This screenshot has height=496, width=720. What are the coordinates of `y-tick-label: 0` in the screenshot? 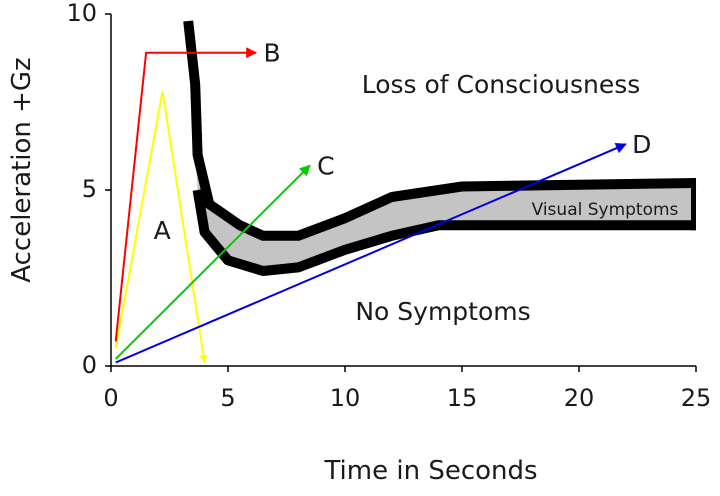 It's located at (89, 365).